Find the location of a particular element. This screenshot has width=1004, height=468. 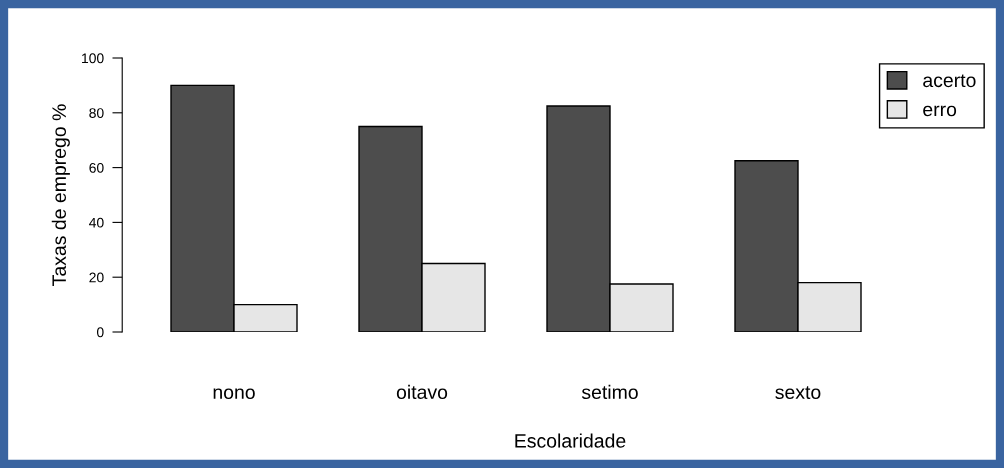

x-tick-label: oitavo is located at coordinates (422, 392).